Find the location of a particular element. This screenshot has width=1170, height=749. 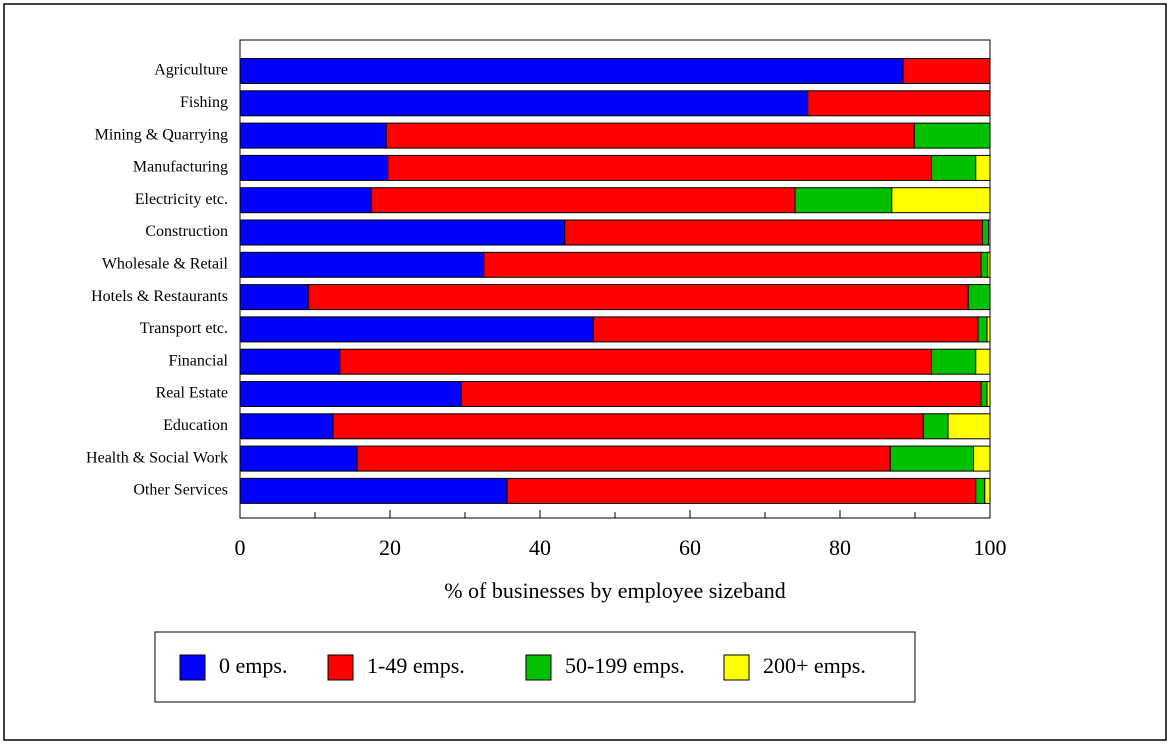

y-tick-label: Manufacturing is located at coordinates (180, 167).